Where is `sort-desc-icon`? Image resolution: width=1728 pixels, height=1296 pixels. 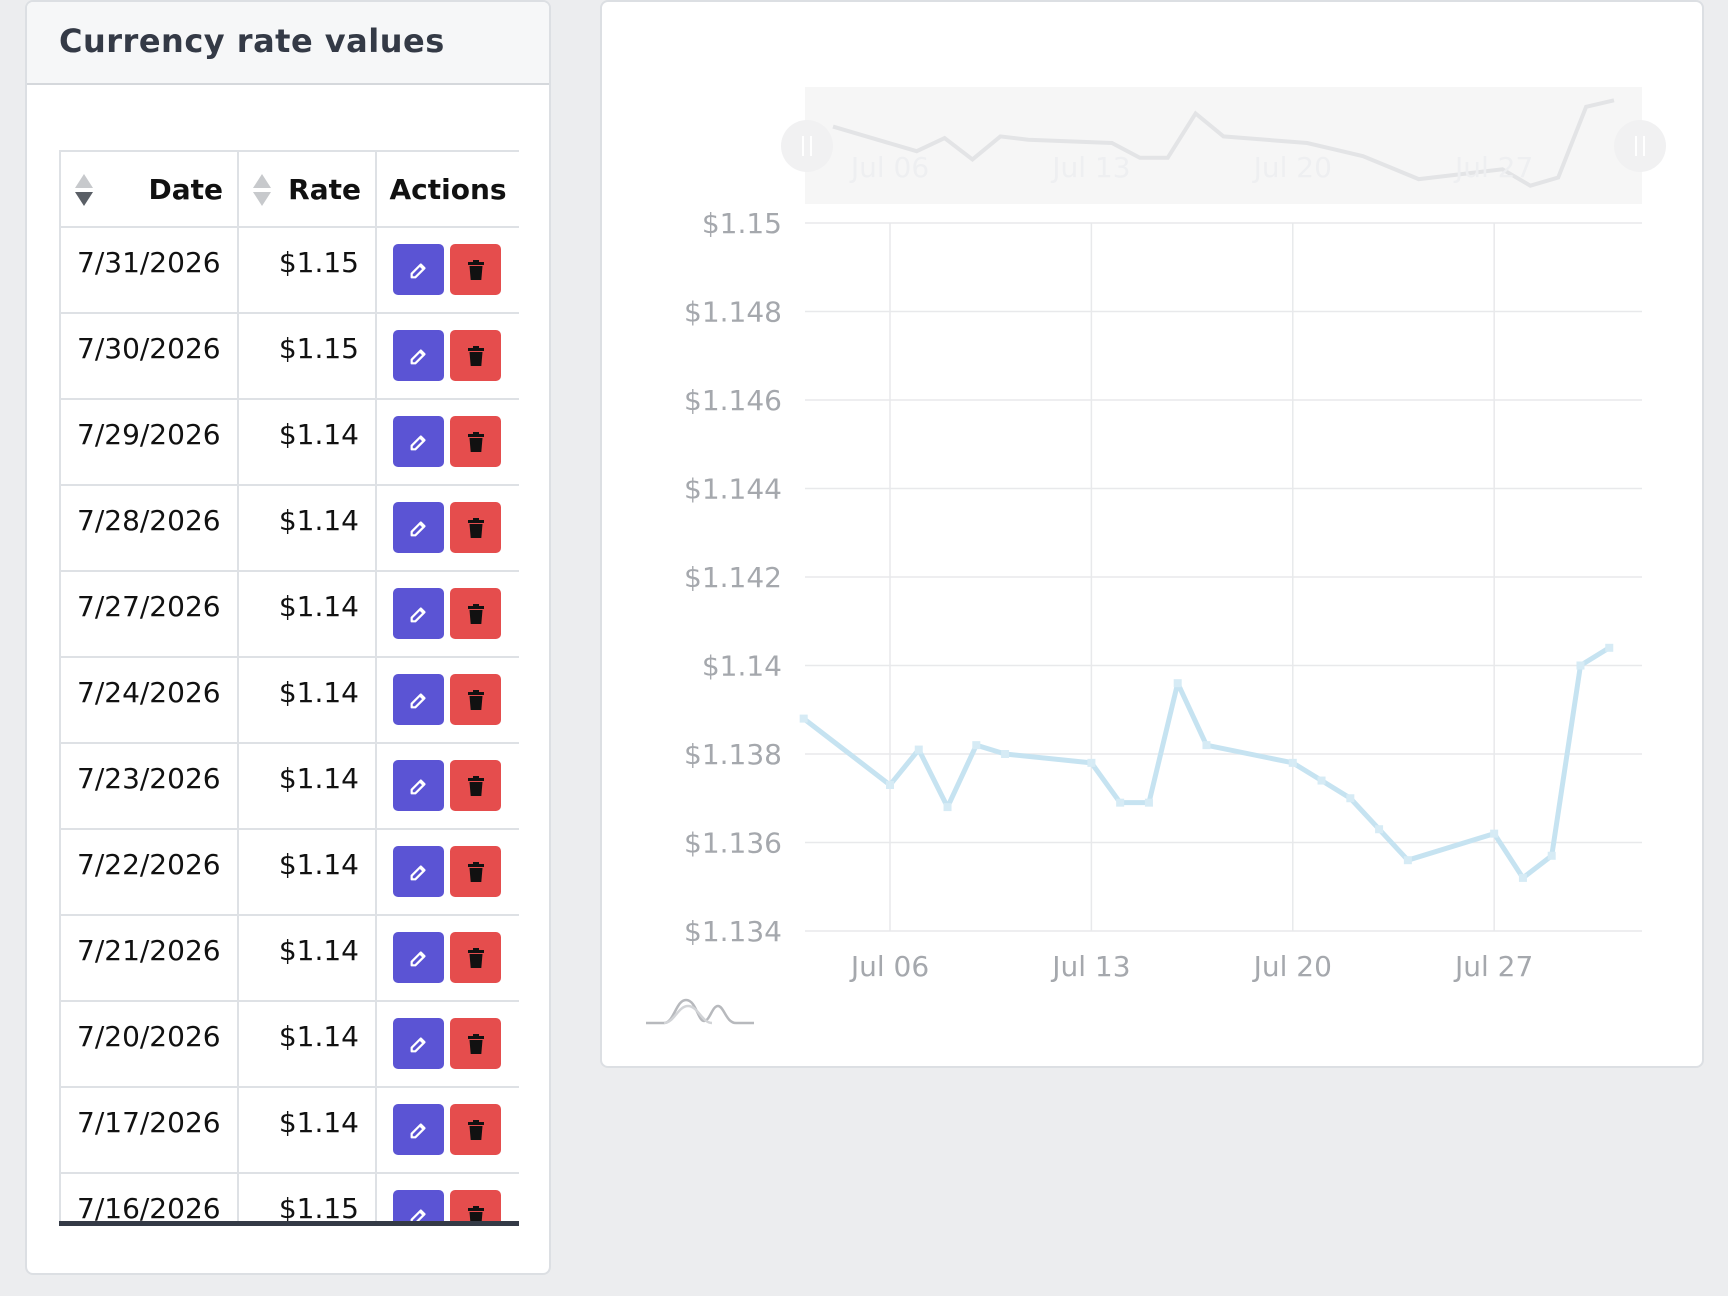
sort-desc-icon is located at coordinates (84, 192).